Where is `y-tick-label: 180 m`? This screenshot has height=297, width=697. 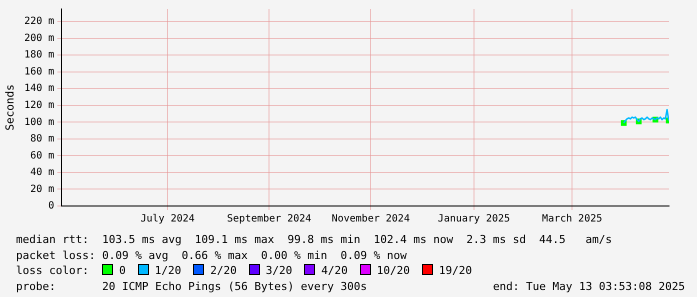
y-tick-label: 180 m is located at coordinates (39, 55).